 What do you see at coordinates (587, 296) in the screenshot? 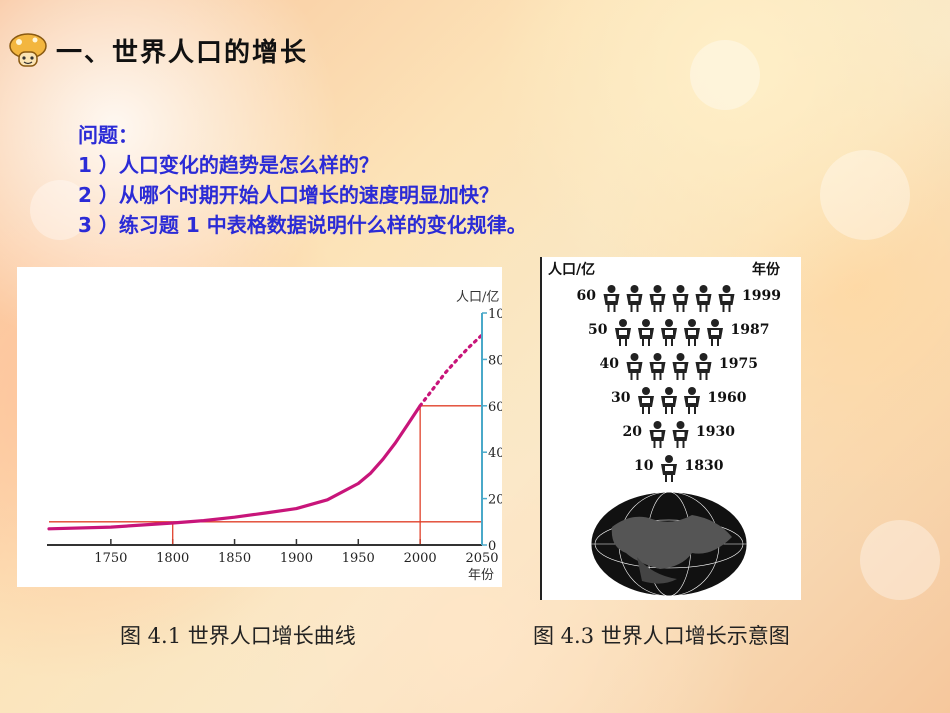
I see `pictogram-population-label: 60` at bounding box center [587, 296].